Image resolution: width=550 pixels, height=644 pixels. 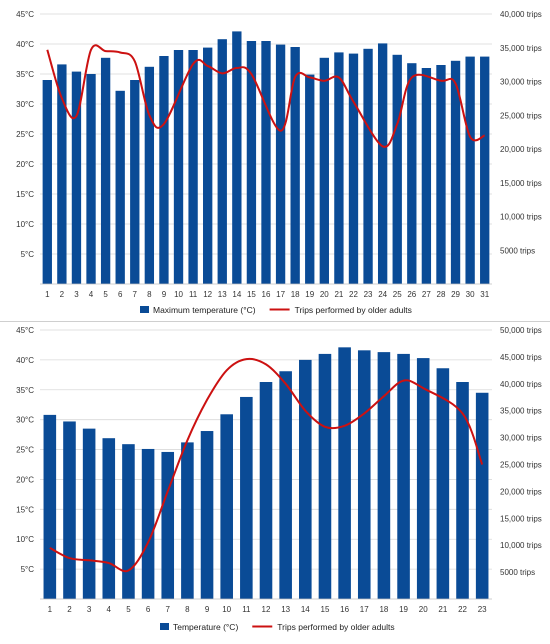 What do you see at coordinates (25, 14) in the screenshot?
I see `top-left-tick-label: 45°C` at bounding box center [25, 14].